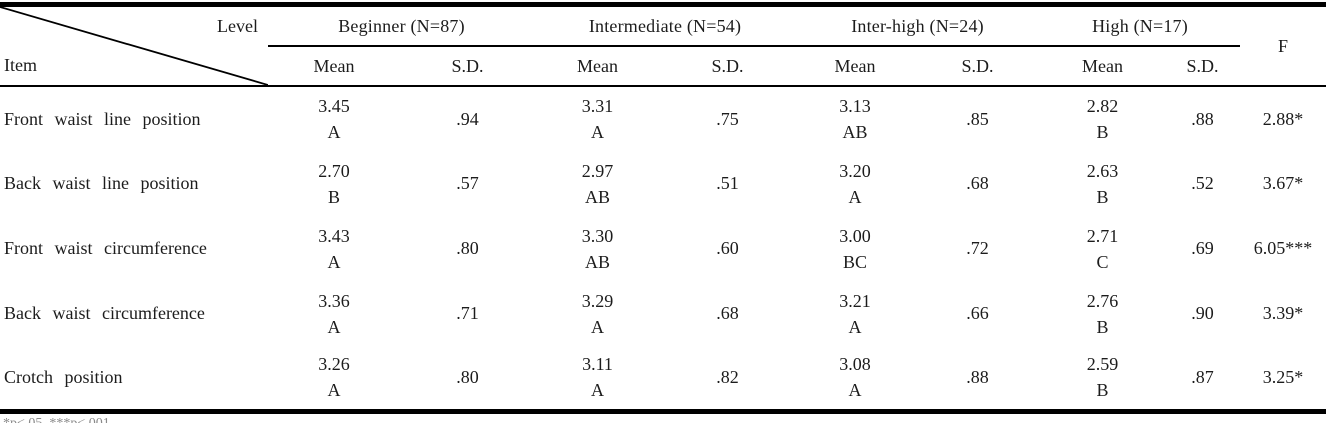  What do you see at coordinates (977, 118) in the screenshot?
I see `sd-cell: .85` at bounding box center [977, 118].